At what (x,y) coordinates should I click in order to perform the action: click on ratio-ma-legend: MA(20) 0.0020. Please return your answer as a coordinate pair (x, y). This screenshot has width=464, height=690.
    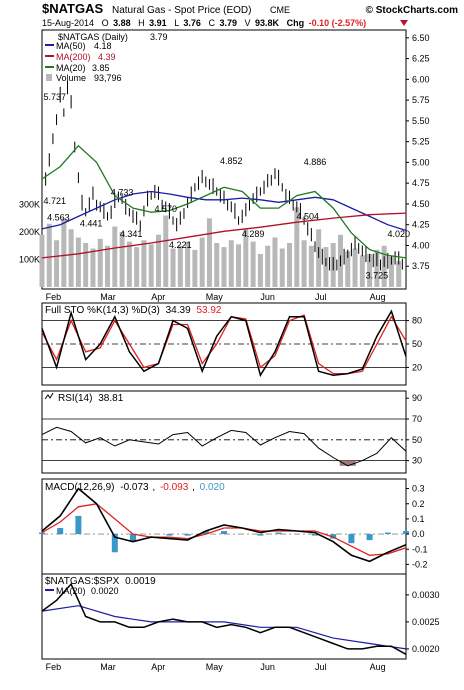
    Looking at the image, I should click on (87, 591).